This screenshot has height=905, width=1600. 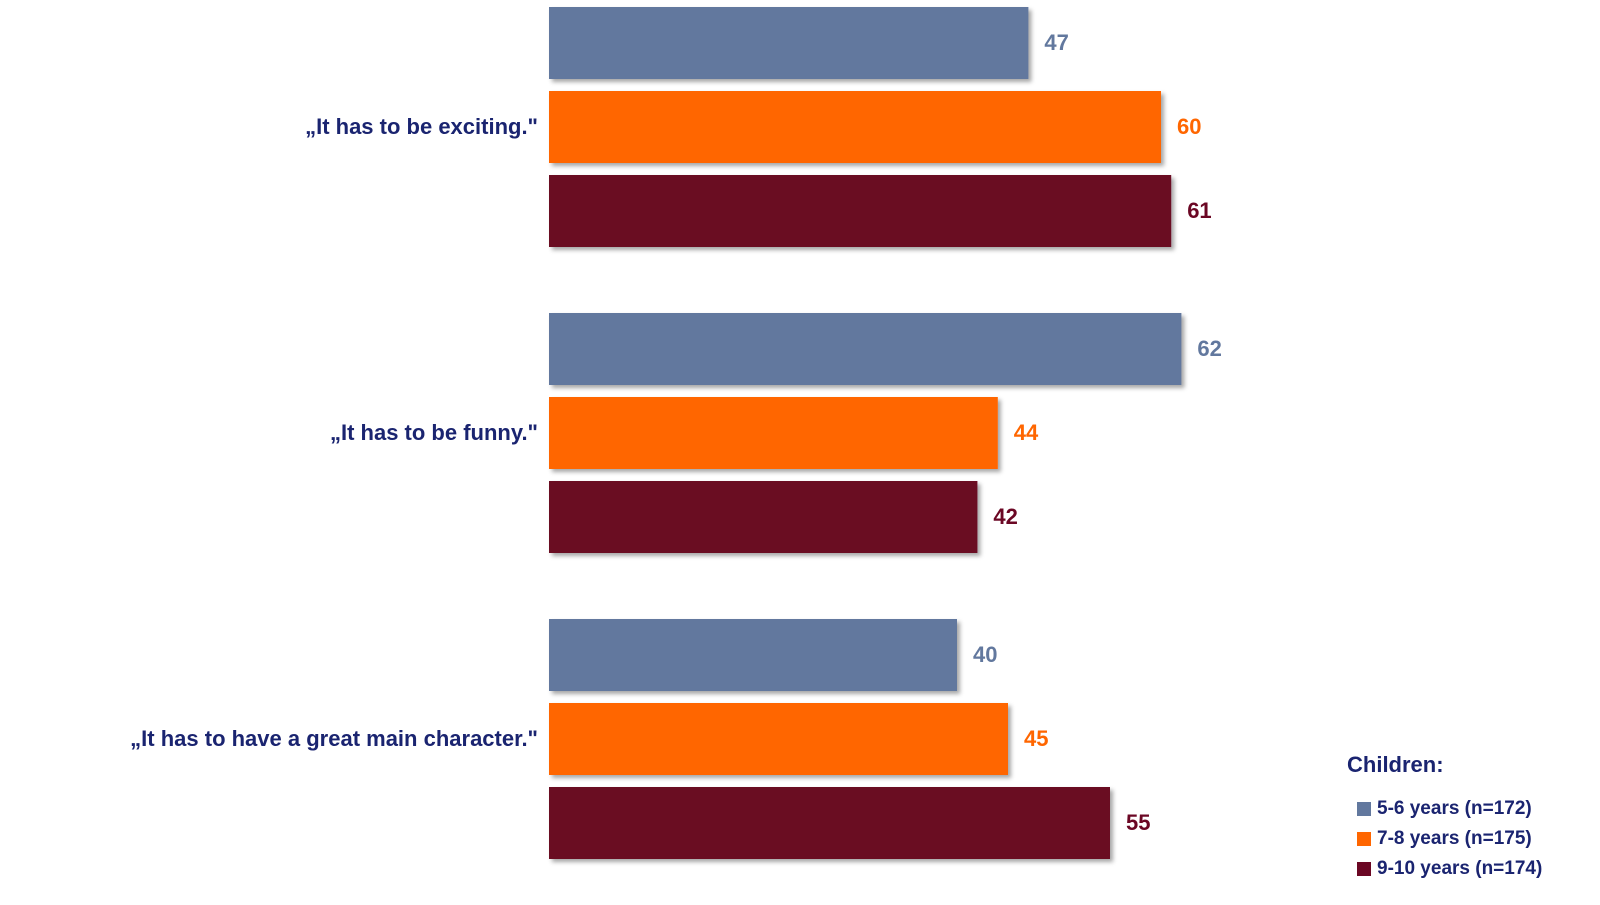 What do you see at coordinates (1460, 868) in the screenshot?
I see `legend-label: 9-10 years (n=174)` at bounding box center [1460, 868].